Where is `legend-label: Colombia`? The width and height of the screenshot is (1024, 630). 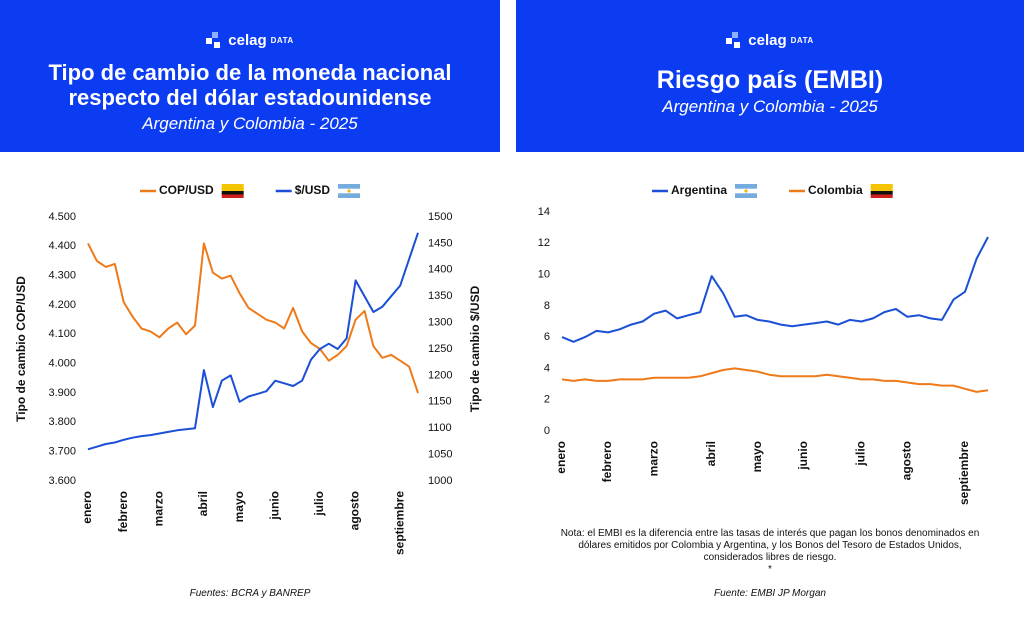
legend-label: Colombia is located at coordinates (835, 190).